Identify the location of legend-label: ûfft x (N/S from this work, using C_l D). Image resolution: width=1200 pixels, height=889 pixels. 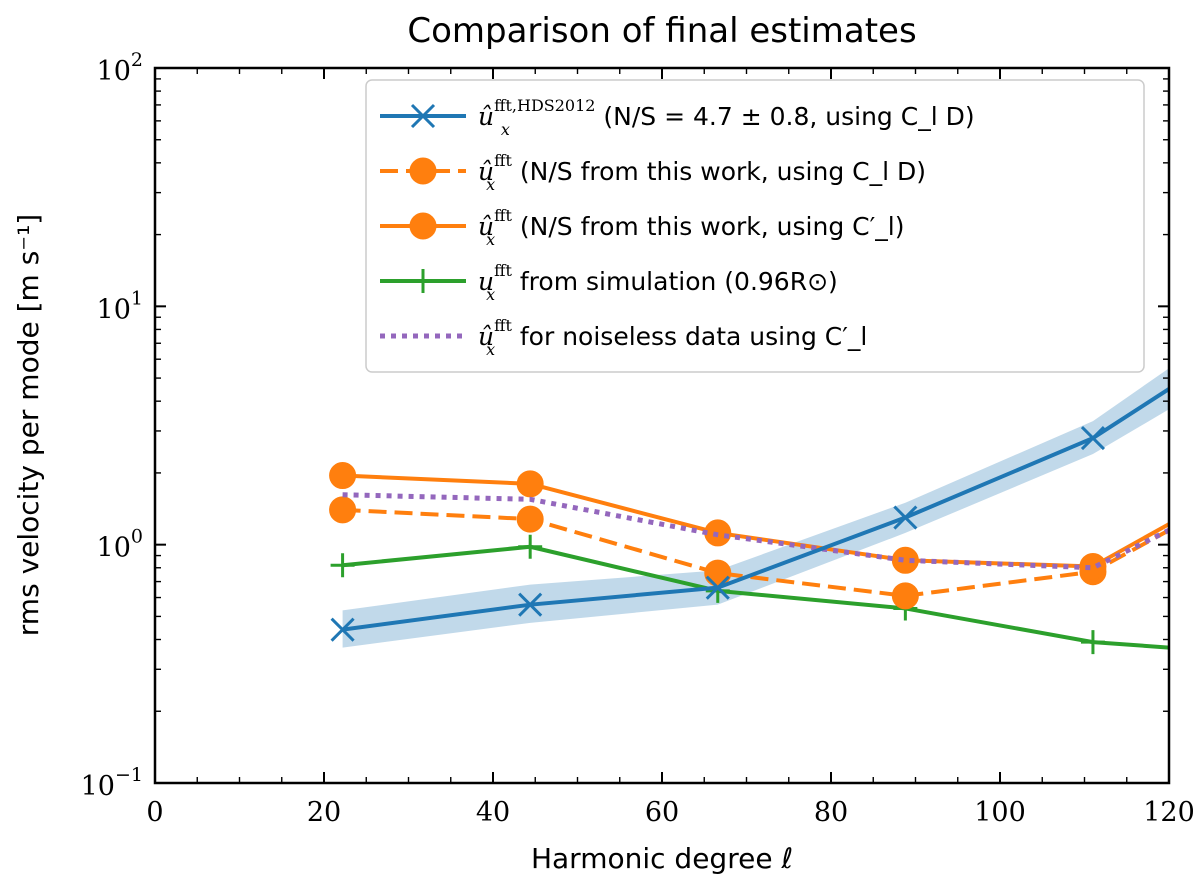
(702, 172).